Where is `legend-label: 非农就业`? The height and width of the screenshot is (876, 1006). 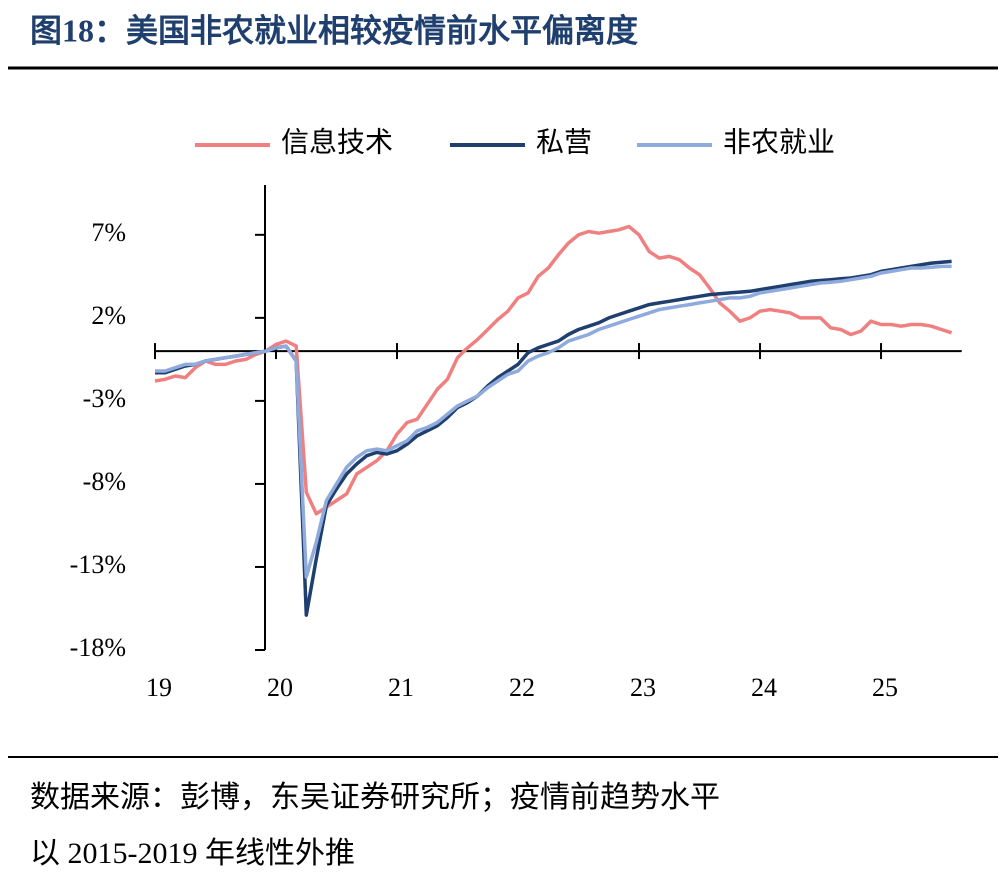
legend-label: 非农就业 is located at coordinates (779, 142).